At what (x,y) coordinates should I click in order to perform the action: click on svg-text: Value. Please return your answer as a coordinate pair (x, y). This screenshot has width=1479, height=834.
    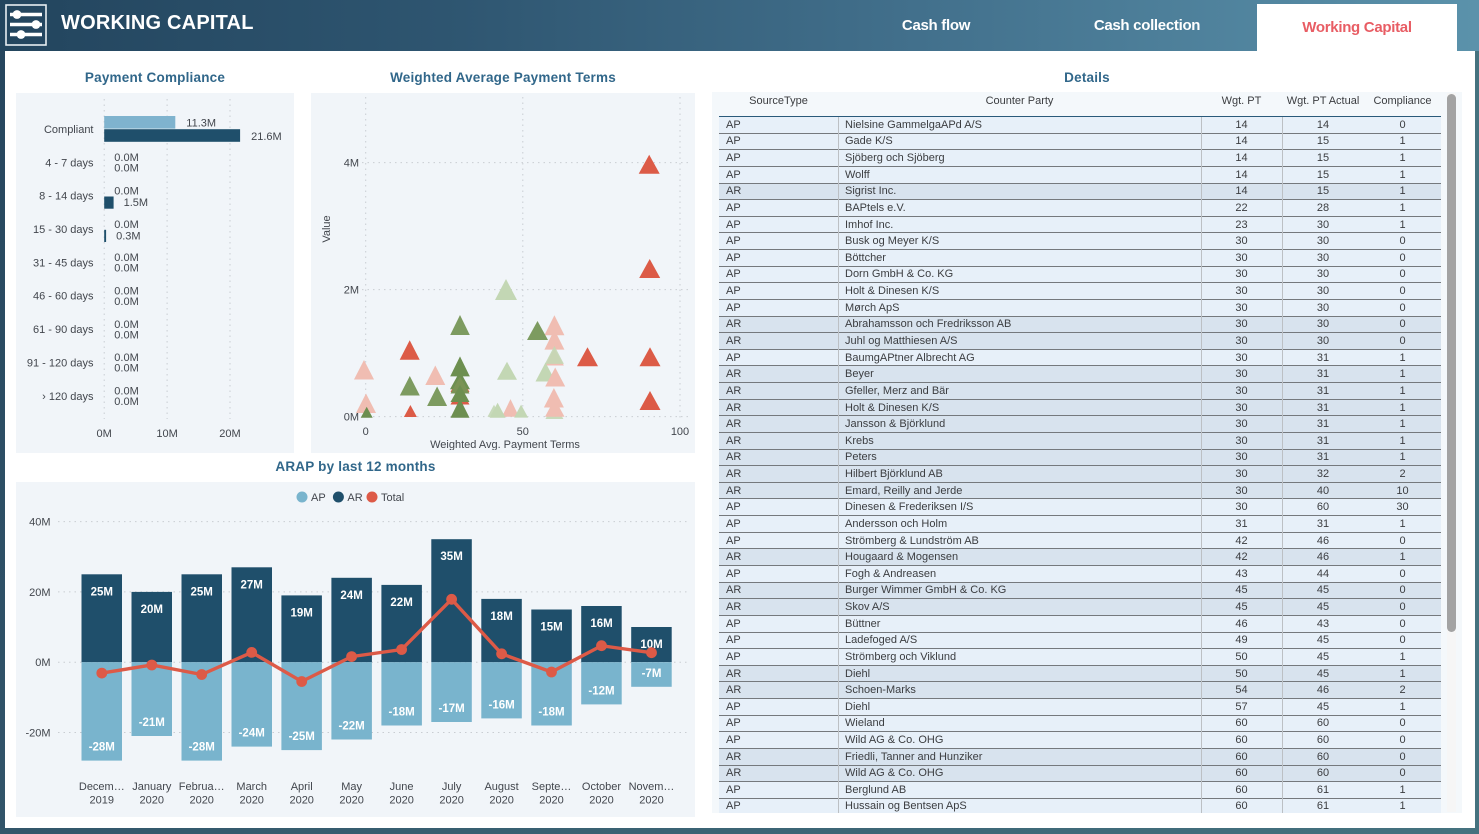
    Looking at the image, I should click on (327, 228).